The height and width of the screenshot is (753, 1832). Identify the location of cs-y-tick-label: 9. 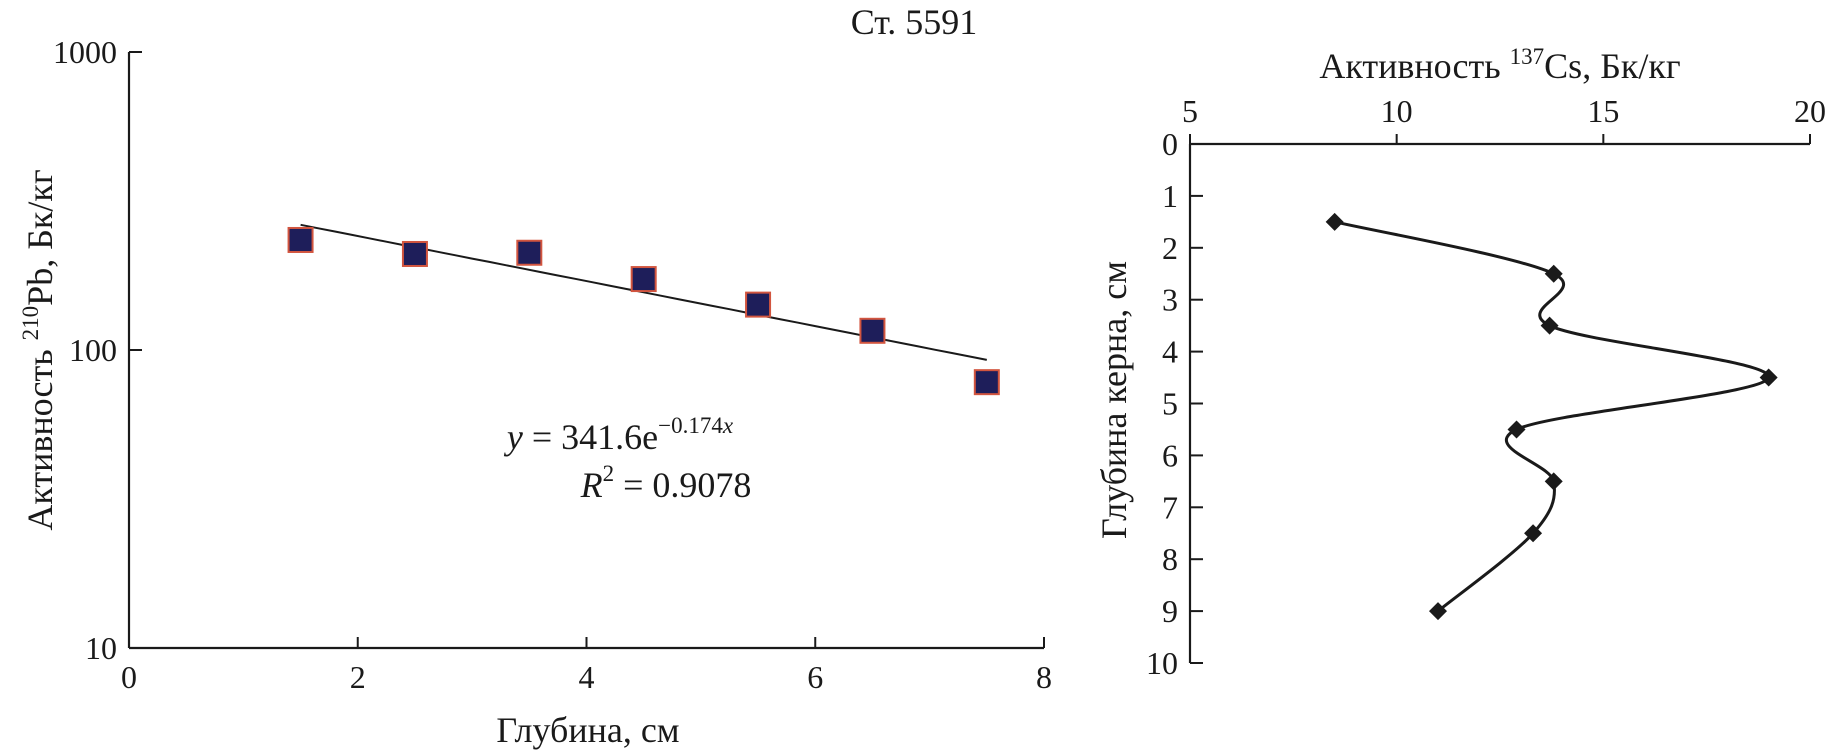
(1170, 611).